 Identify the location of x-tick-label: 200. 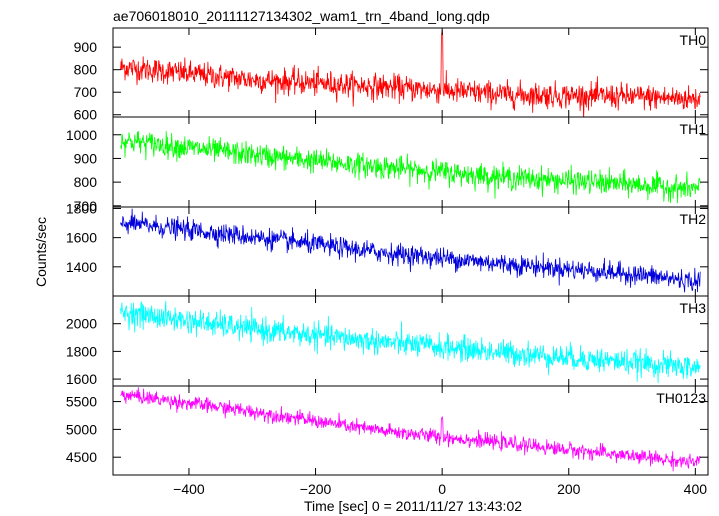
(569, 489).